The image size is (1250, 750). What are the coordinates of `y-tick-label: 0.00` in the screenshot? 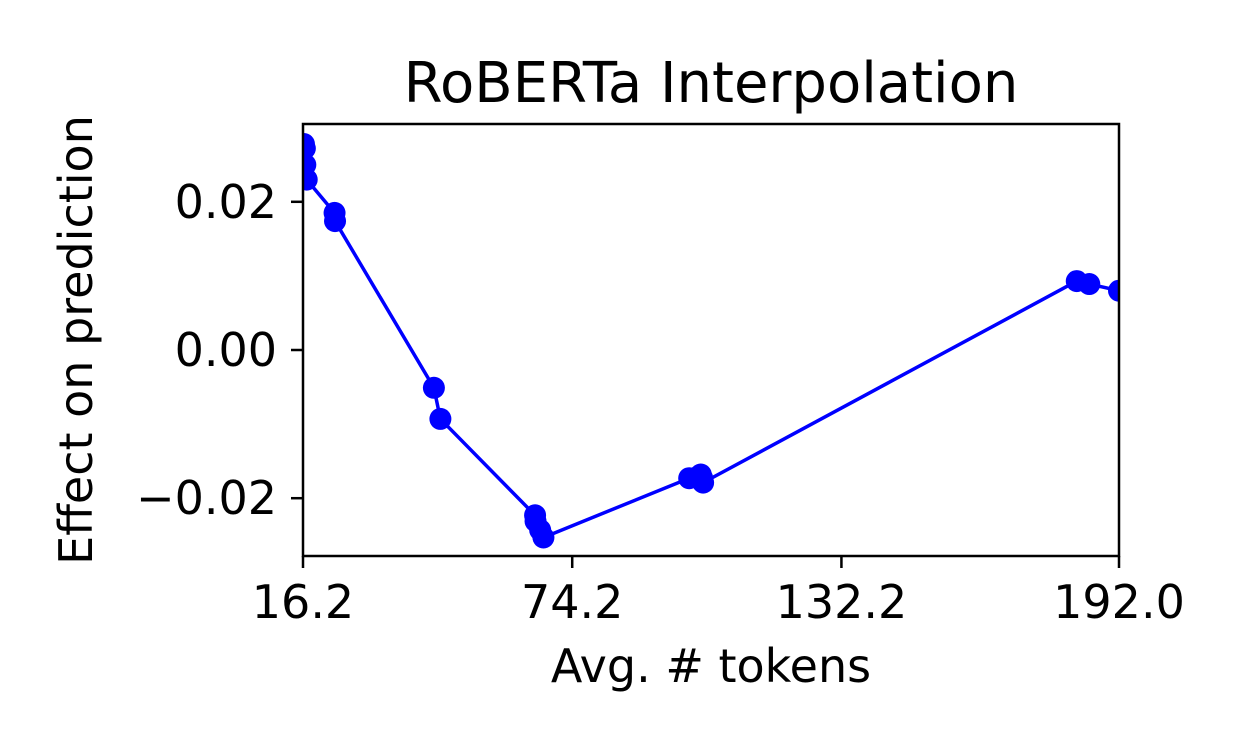 It's located at (226, 350).